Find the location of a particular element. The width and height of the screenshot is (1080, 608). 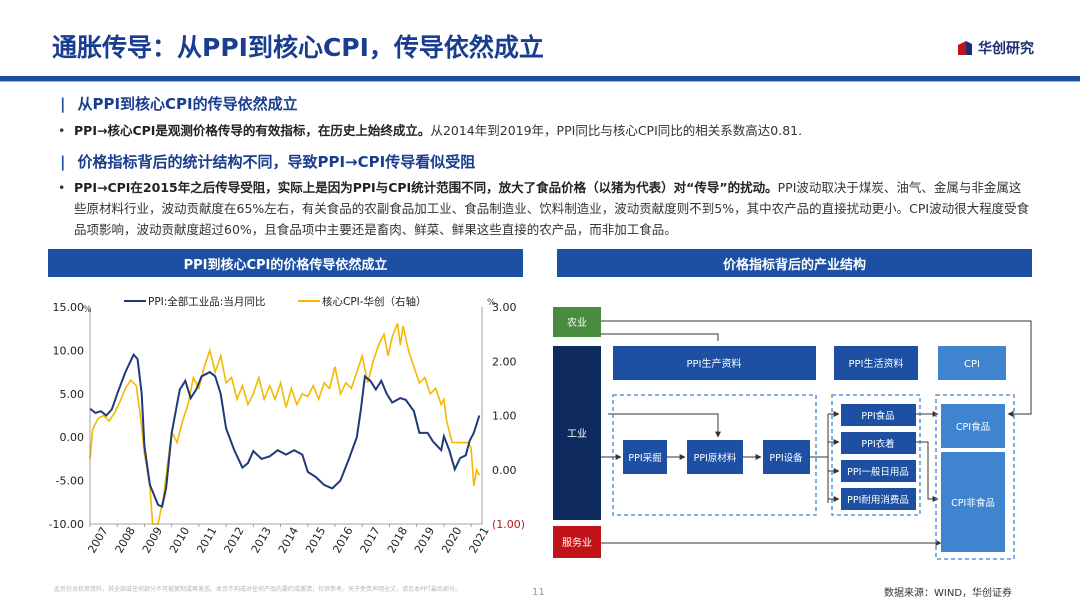

bullet-1-bold: PPI→核心CPI是观测价格传导的有效指标，在历史上始终成立。 is located at coordinates (252, 130).